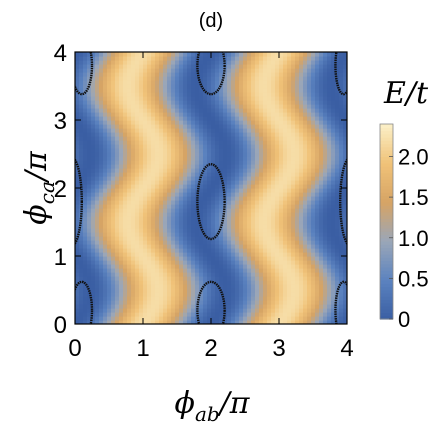 The image size is (442, 423). Describe the element at coordinates (386, 135) in the screenshot. I see `colorbar-segment` at that location.